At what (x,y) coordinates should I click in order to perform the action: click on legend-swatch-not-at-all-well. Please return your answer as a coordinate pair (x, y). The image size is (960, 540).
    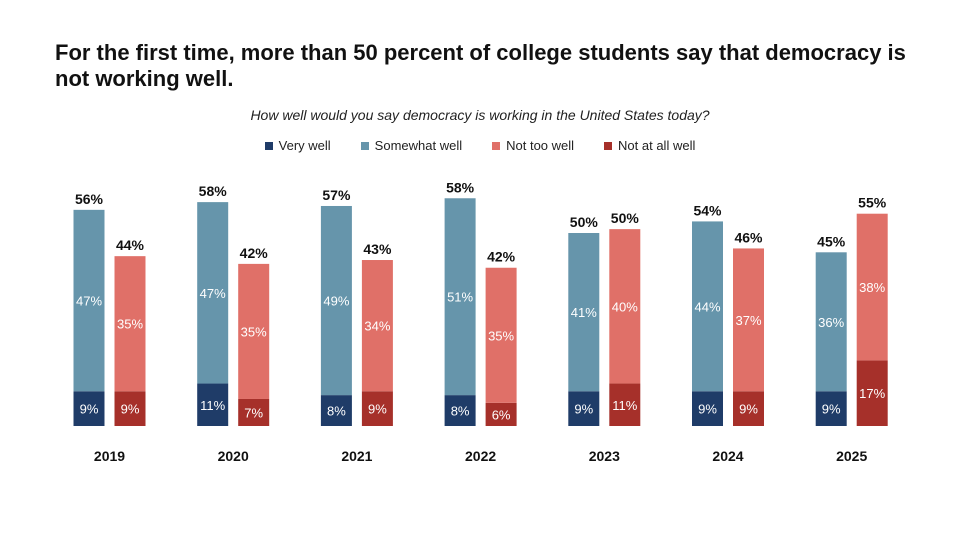
    Looking at the image, I should click on (608, 145).